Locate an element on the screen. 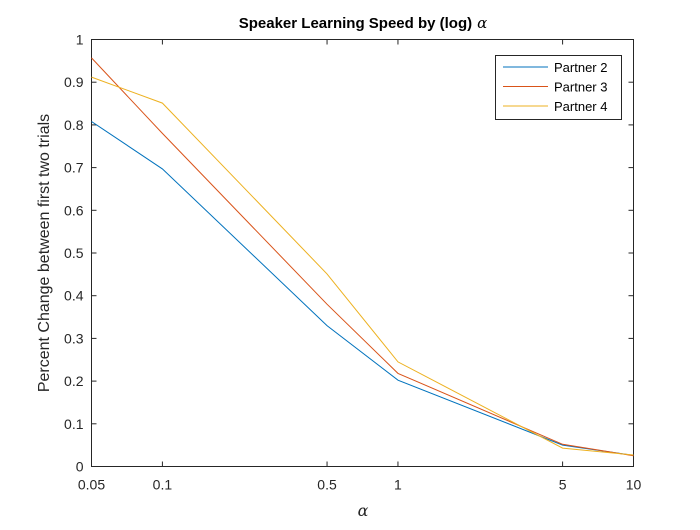  y-axis-label: Percent Change between first two trials is located at coordinates (44, 253).